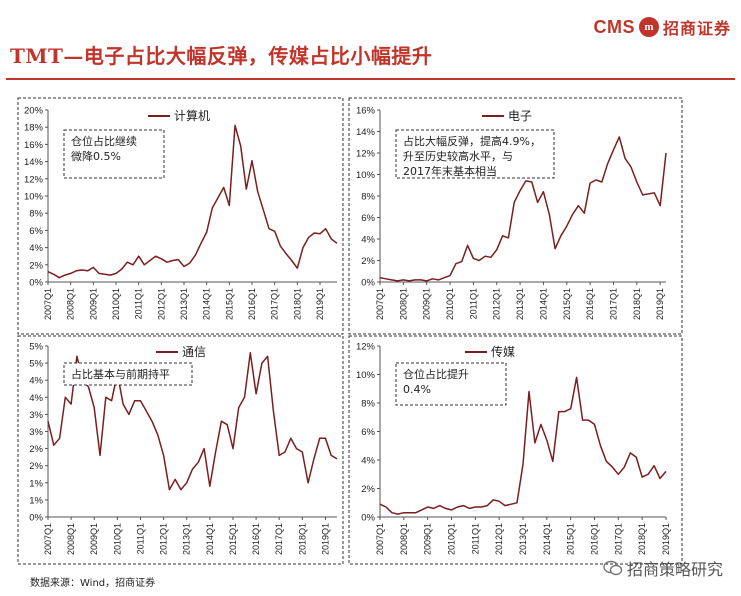  What do you see at coordinates (194, 352) in the screenshot?
I see `legend-label: 通信` at bounding box center [194, 352].